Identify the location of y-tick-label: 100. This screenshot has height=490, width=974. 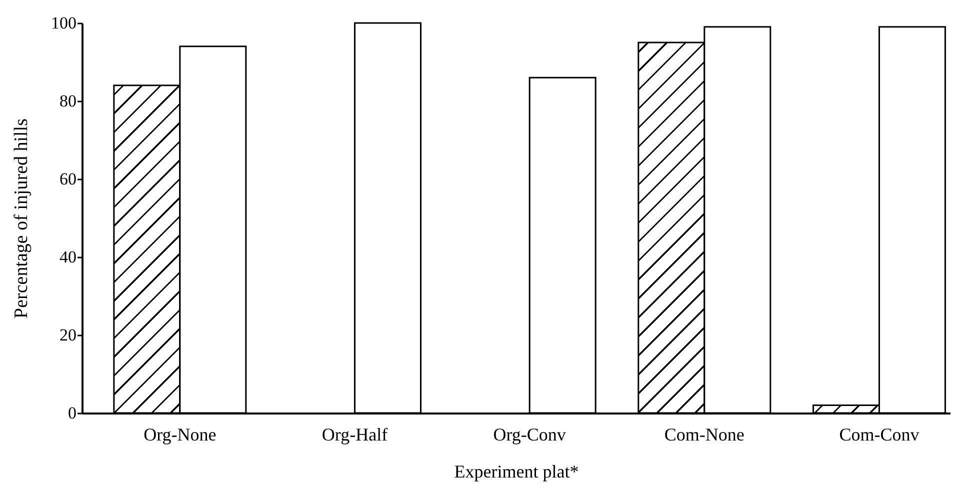
(63, 23).